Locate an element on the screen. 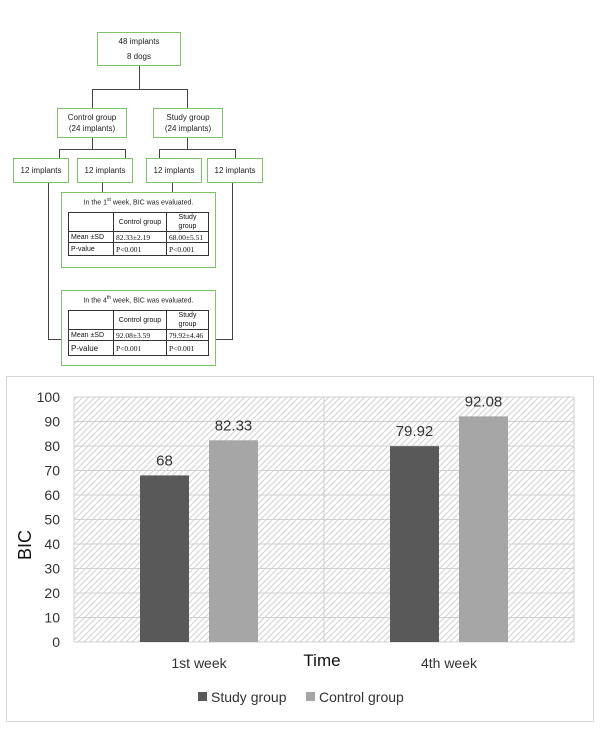 The image size is (600, 731). dogs-label: 8 dogs is located at coordinates (139, 56).